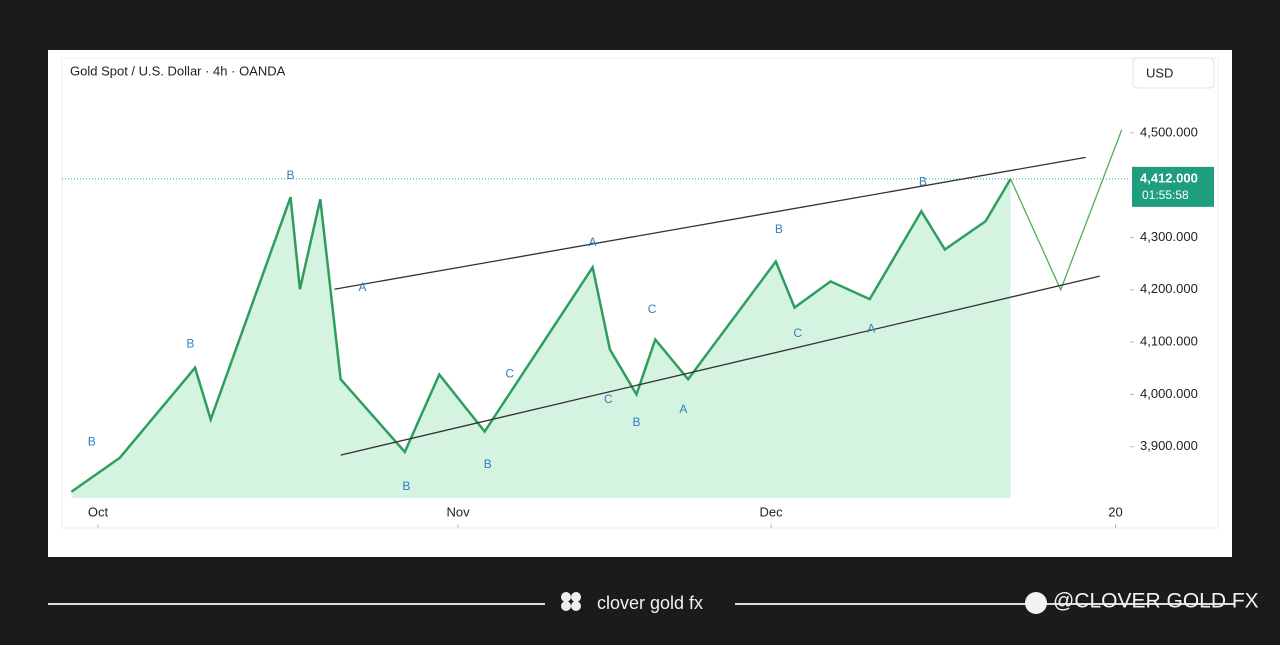 The image size is (1280, 645). Describe the element at coordinates (178, 70) in the screenshot. I see `chart-title: Gold Spot / U.S. Dollar · 4h · OANDA` at that location.